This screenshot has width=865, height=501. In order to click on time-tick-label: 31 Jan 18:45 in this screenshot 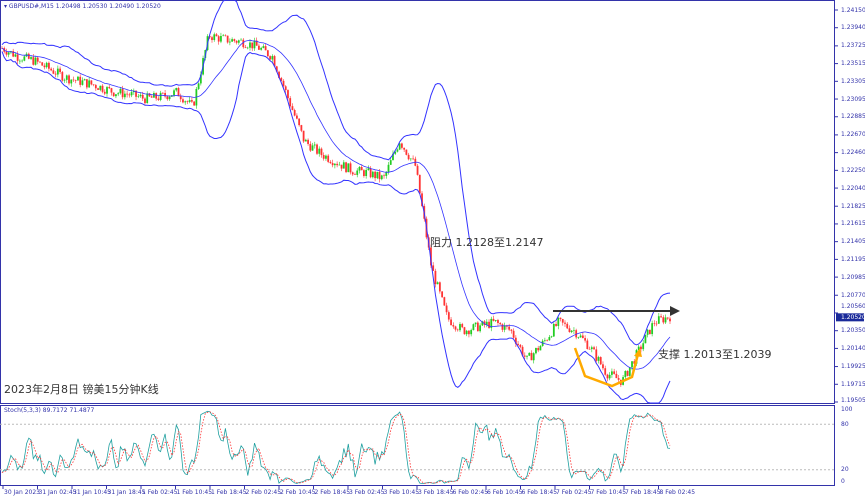, I will do `click(126, 492)`.